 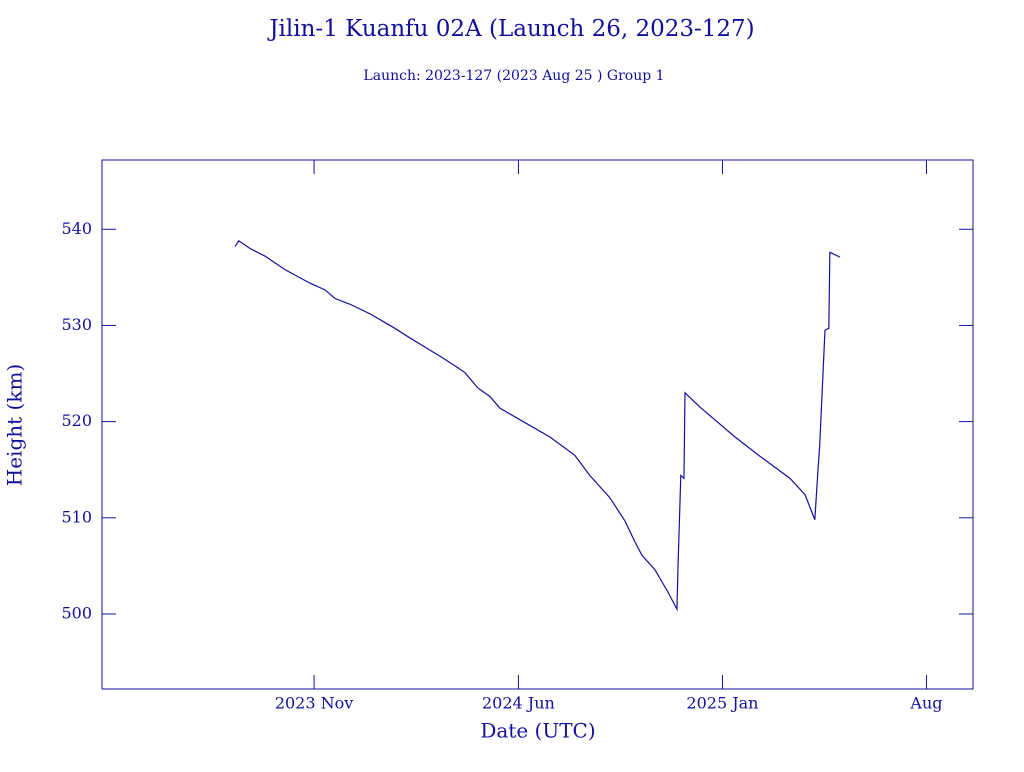 I want to click on x-tick-label: 2025 Jan, so click(x=722, y=703).